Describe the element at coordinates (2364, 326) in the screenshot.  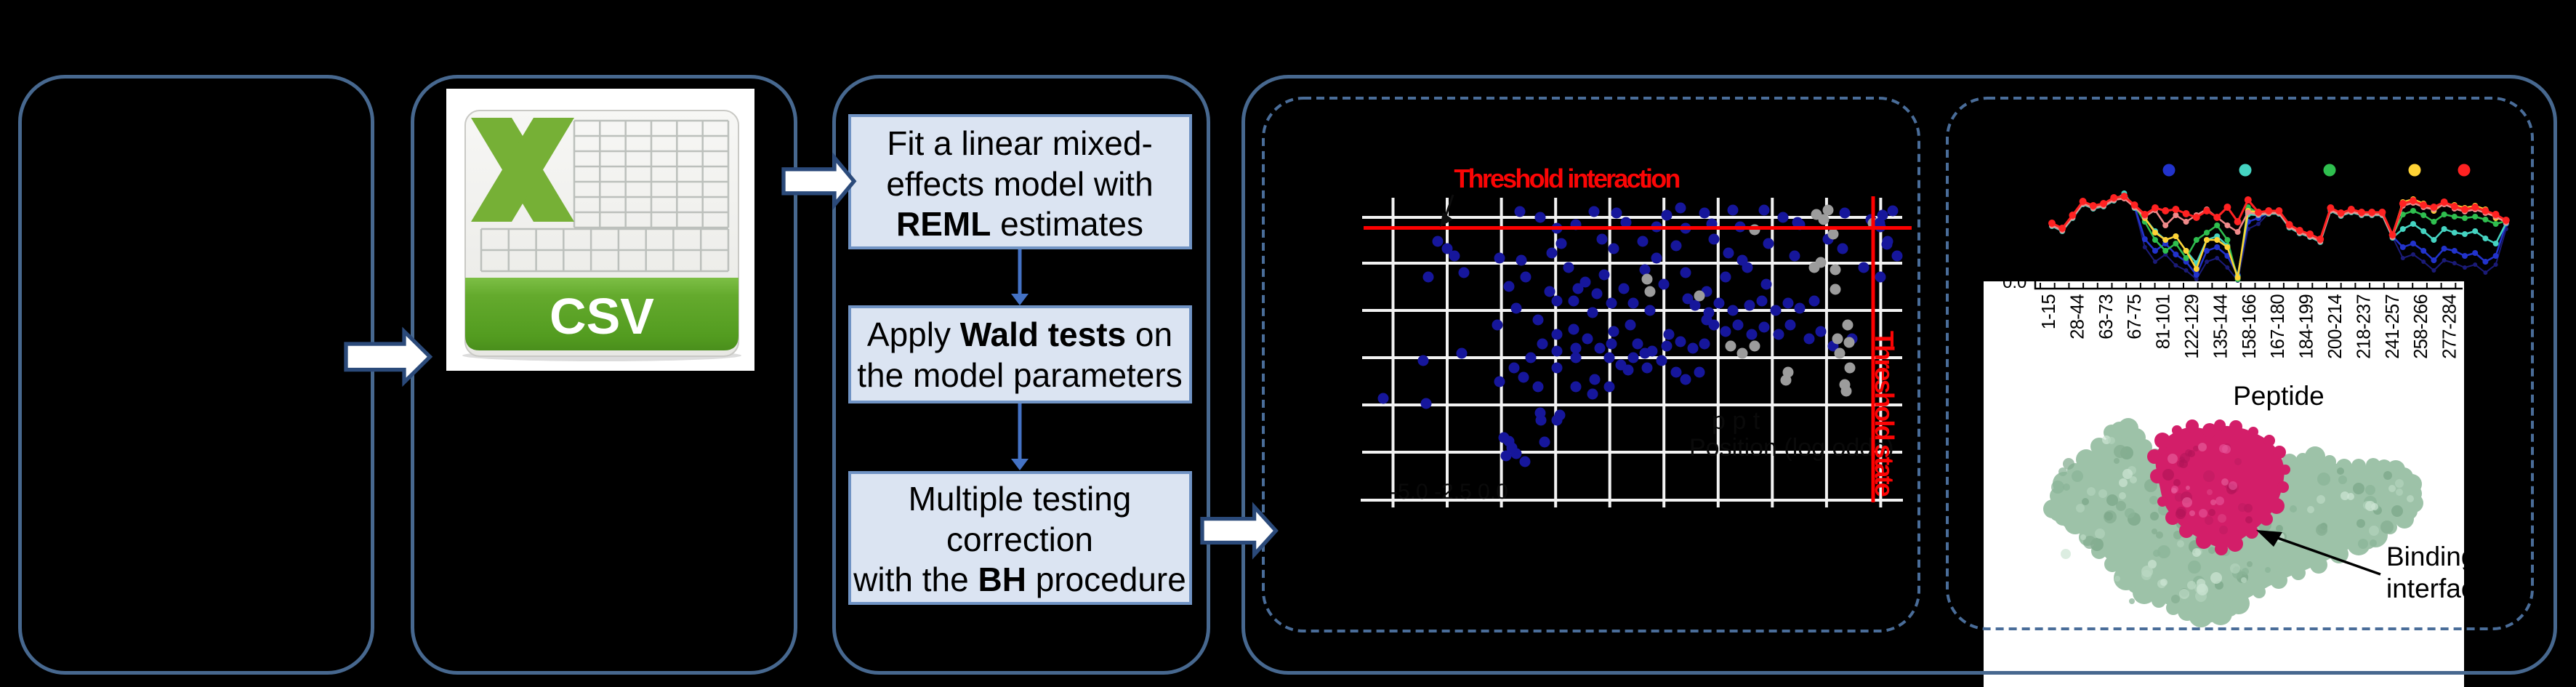
I see `svg-text: 218-237` at that location.